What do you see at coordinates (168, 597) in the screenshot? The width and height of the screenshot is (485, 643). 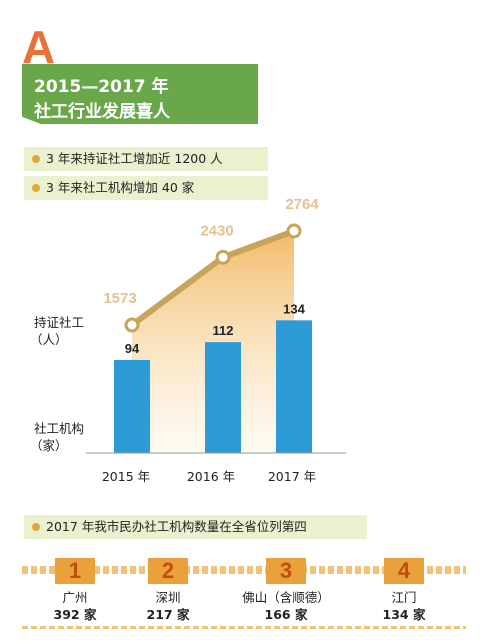 I see `rank-city: 深圳` at bounding box center [168, 597].